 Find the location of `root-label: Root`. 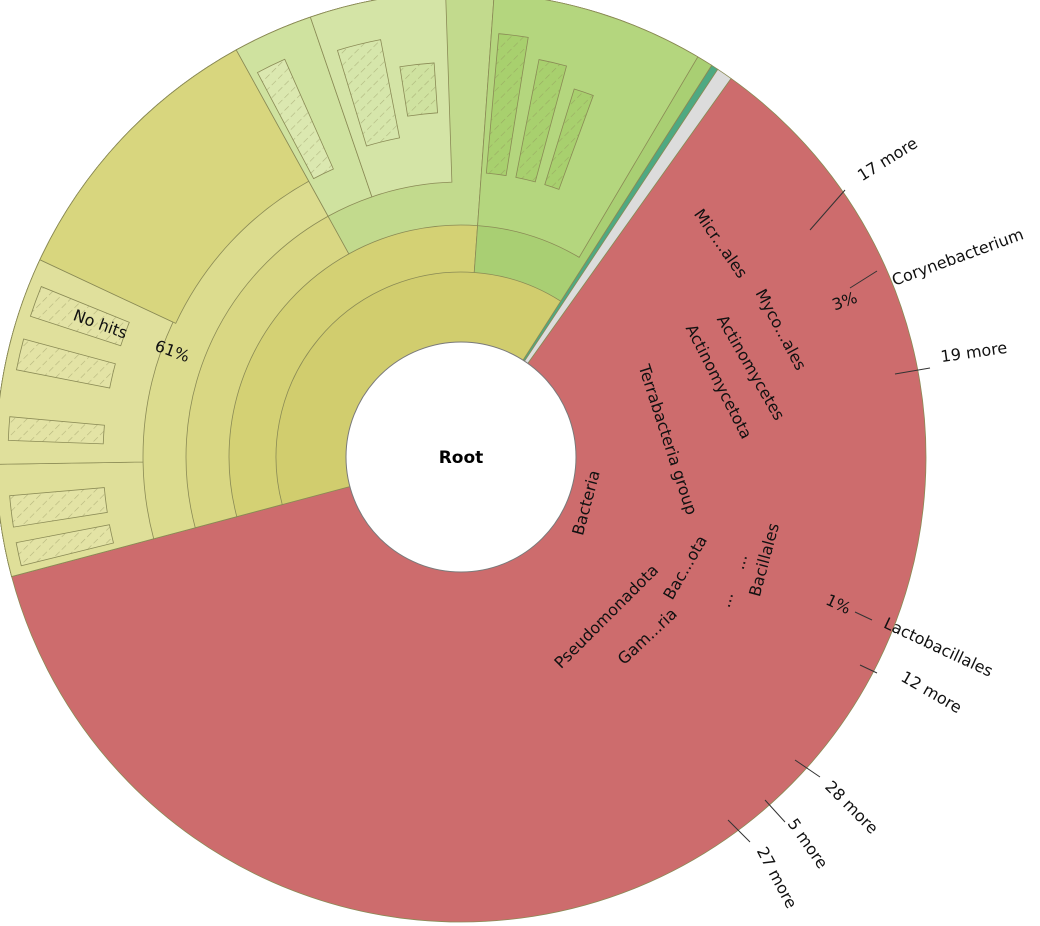

root-label: Root is located at coordinates (461, 458).